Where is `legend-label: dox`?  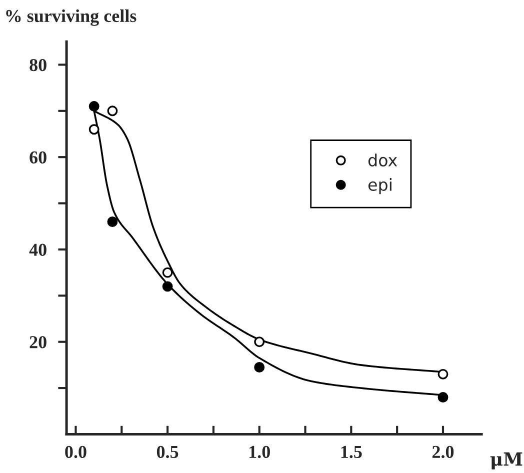 legend-label: dox is located at coordinates (383, 160).